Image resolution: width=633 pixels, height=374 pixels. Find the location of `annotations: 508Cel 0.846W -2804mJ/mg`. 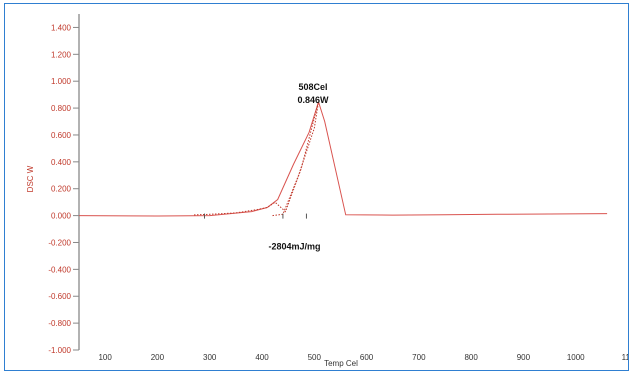

annotations: 508Cel 0.846W -2804mJ/mg is located at coordinates (298, 167).